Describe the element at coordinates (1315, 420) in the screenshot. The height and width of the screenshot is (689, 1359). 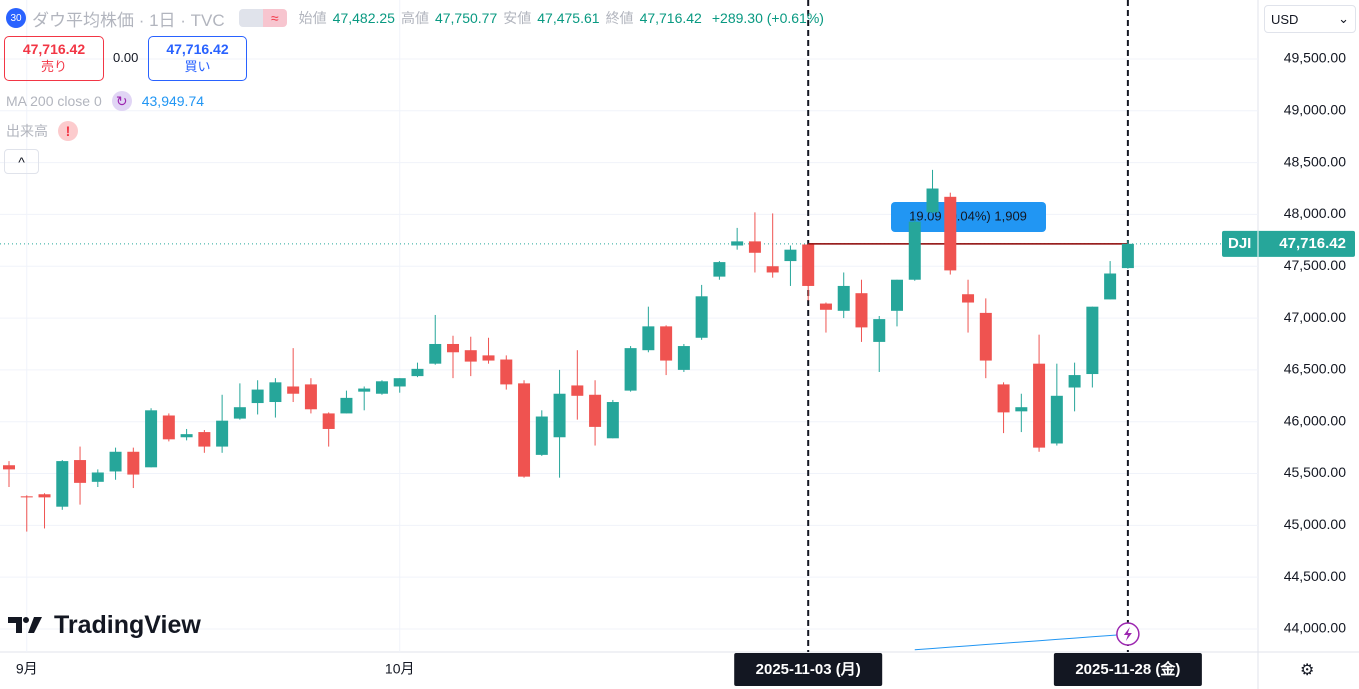
I see `y-tick-label: 46,000.00` at that location.